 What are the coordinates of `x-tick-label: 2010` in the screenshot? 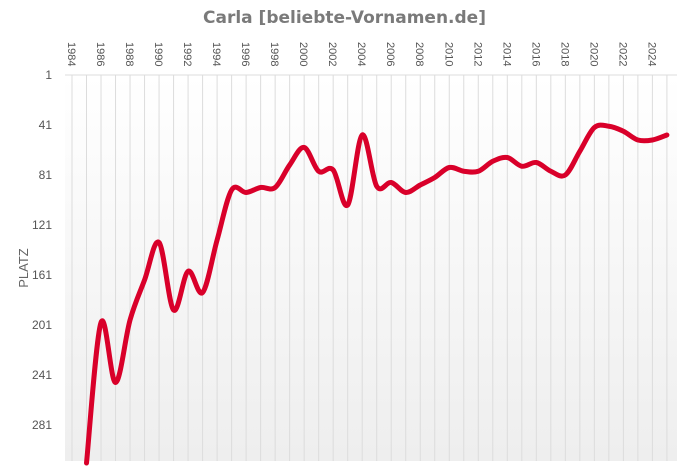 It's located at (448, 54).